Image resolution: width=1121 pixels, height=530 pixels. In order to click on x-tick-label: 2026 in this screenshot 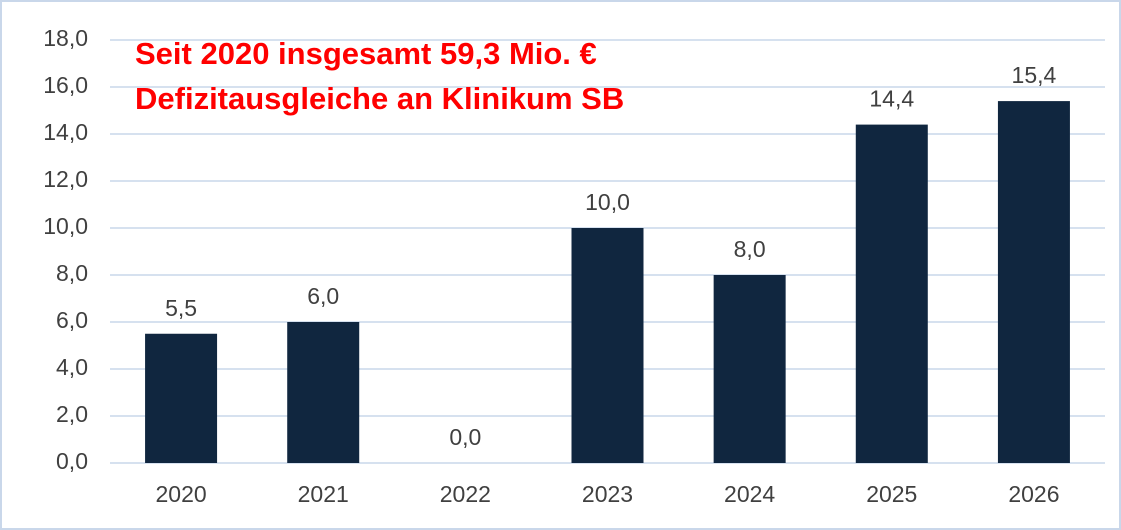, I will do `click(1033, 494)`.